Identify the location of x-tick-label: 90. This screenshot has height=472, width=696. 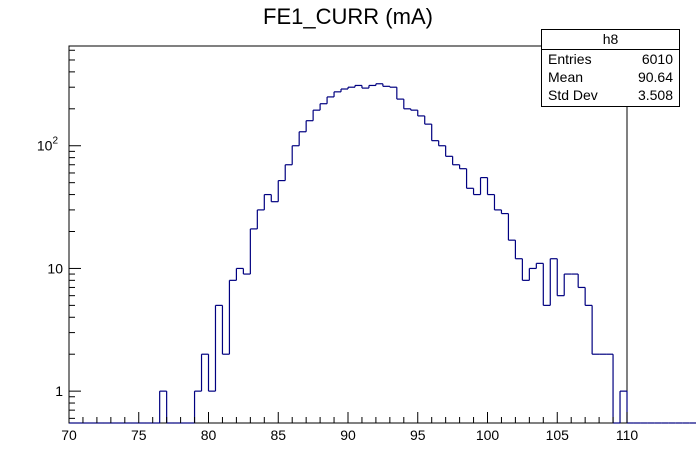
(348, 435).